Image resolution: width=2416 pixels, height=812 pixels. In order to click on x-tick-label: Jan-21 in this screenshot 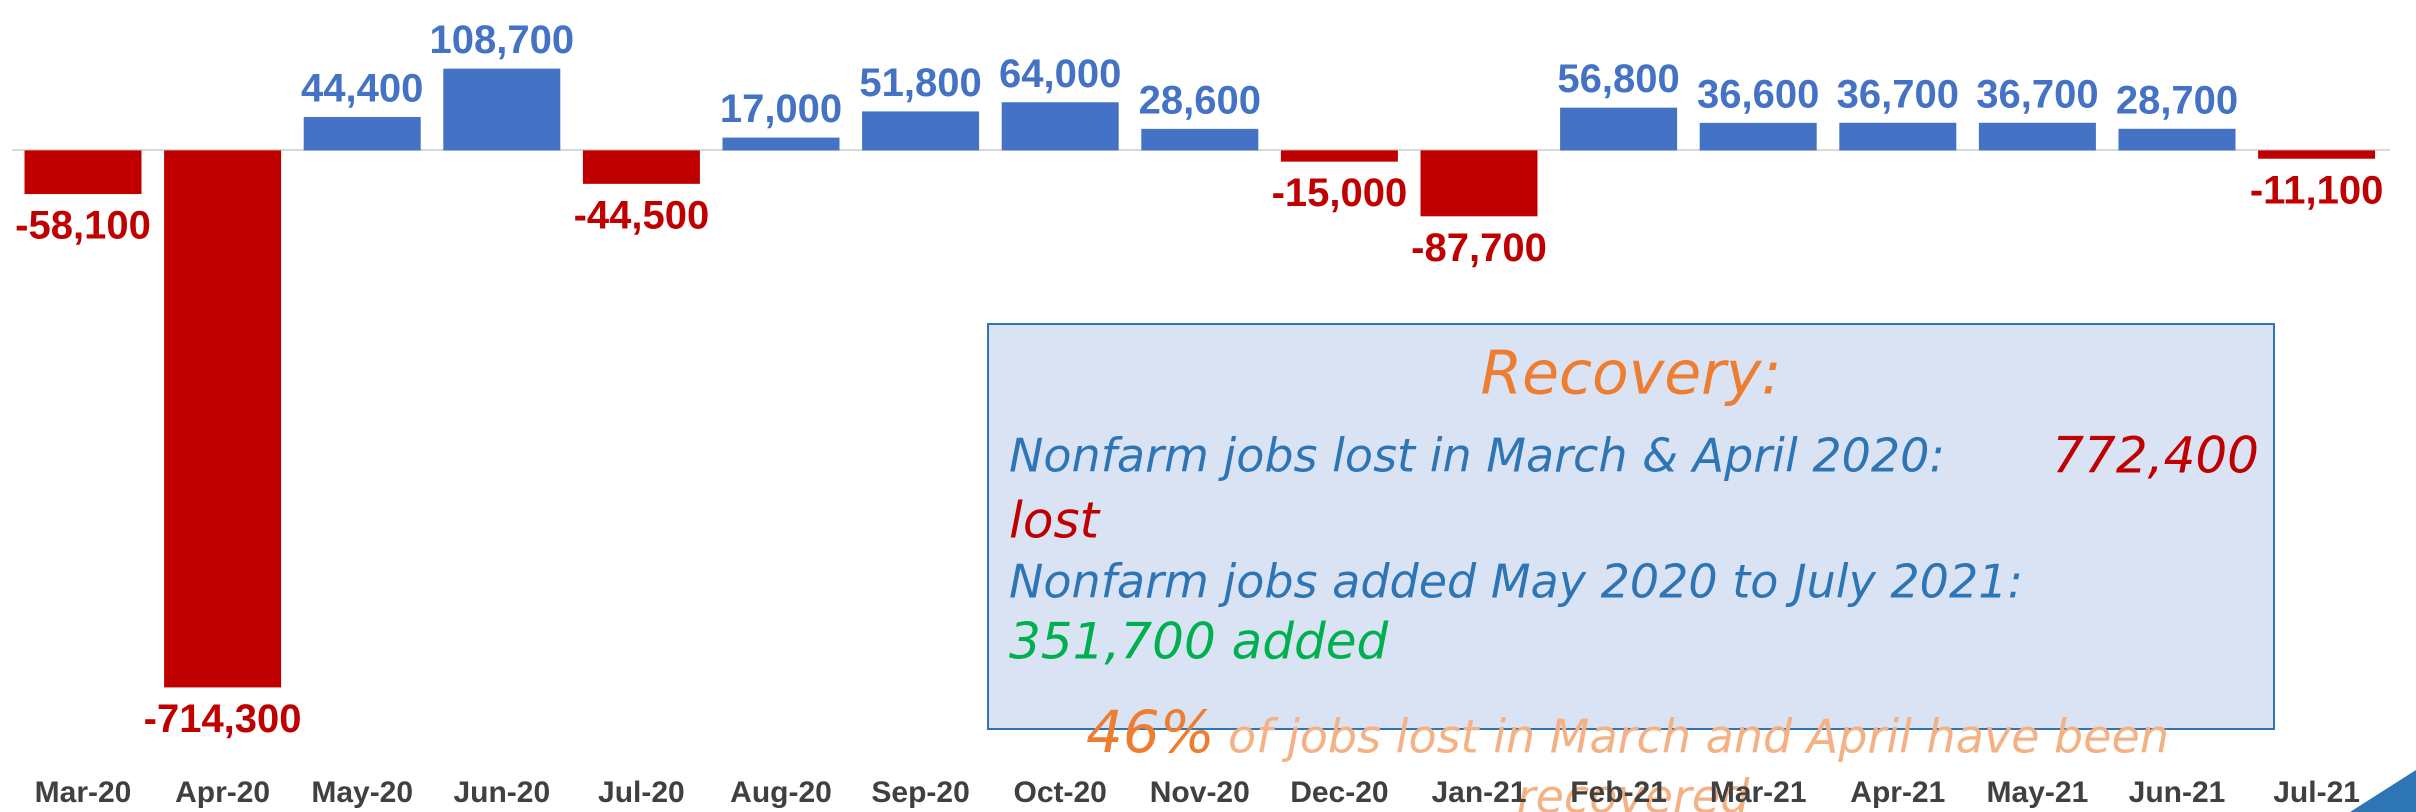, I will do `click(1478, 792)`.